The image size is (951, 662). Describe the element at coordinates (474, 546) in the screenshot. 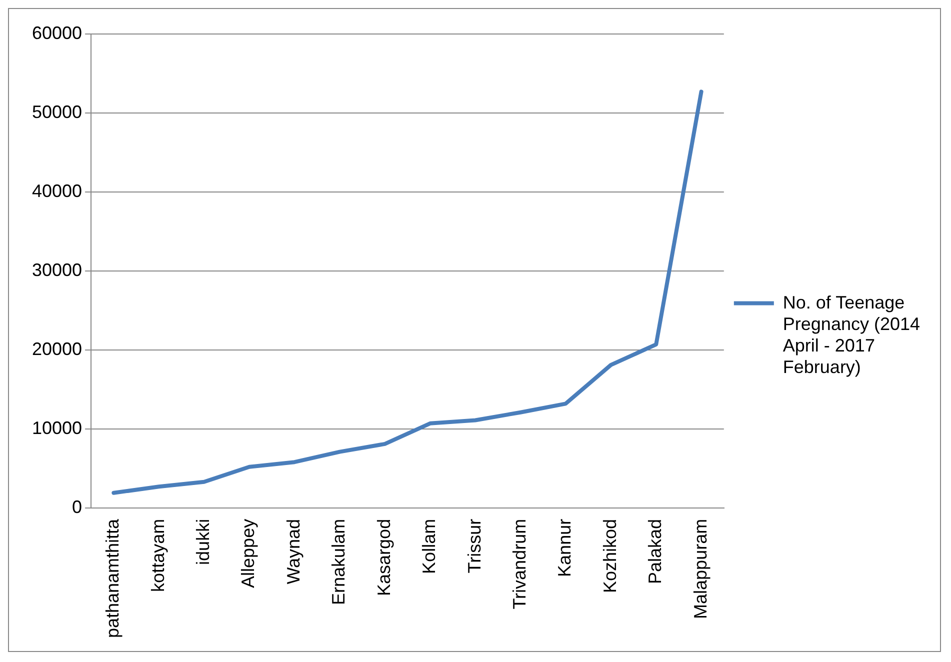

I see `x-tick-label: Trissur` at that location.